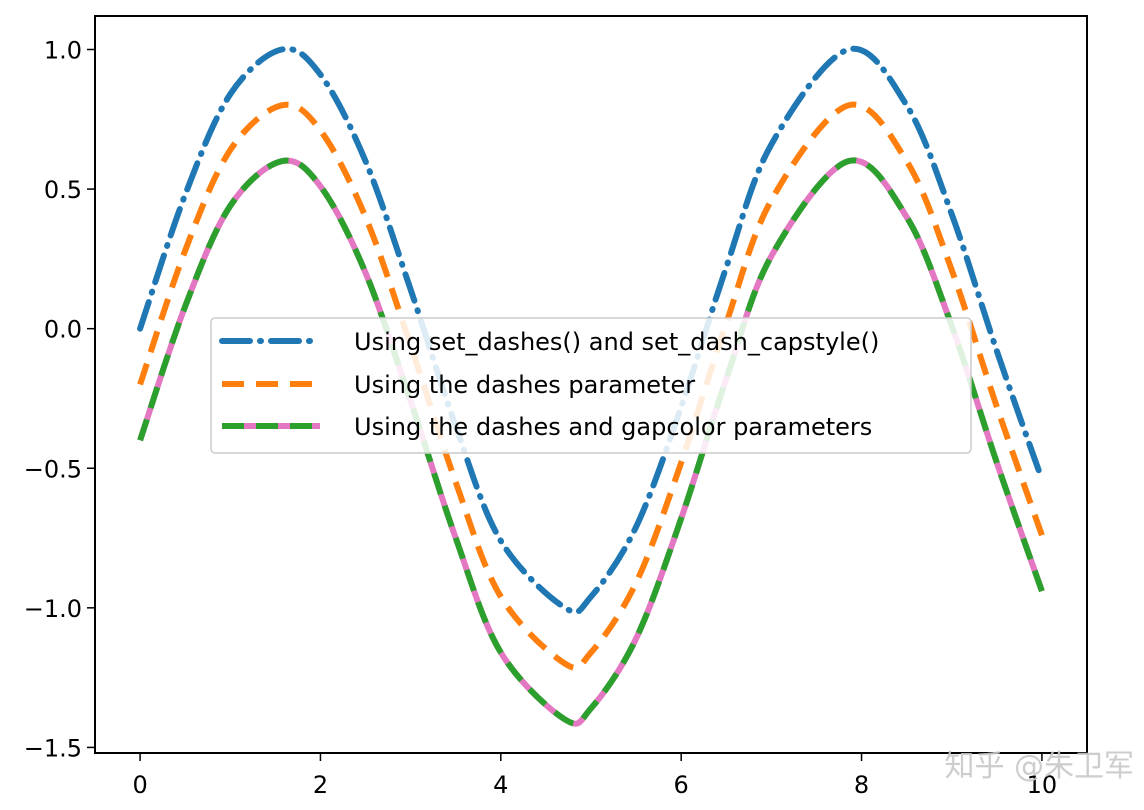 The width and height of the screenshot is (1144, 810). I want to click on watermark-text: 知乎 @朱卫军, so click(1039, 766).